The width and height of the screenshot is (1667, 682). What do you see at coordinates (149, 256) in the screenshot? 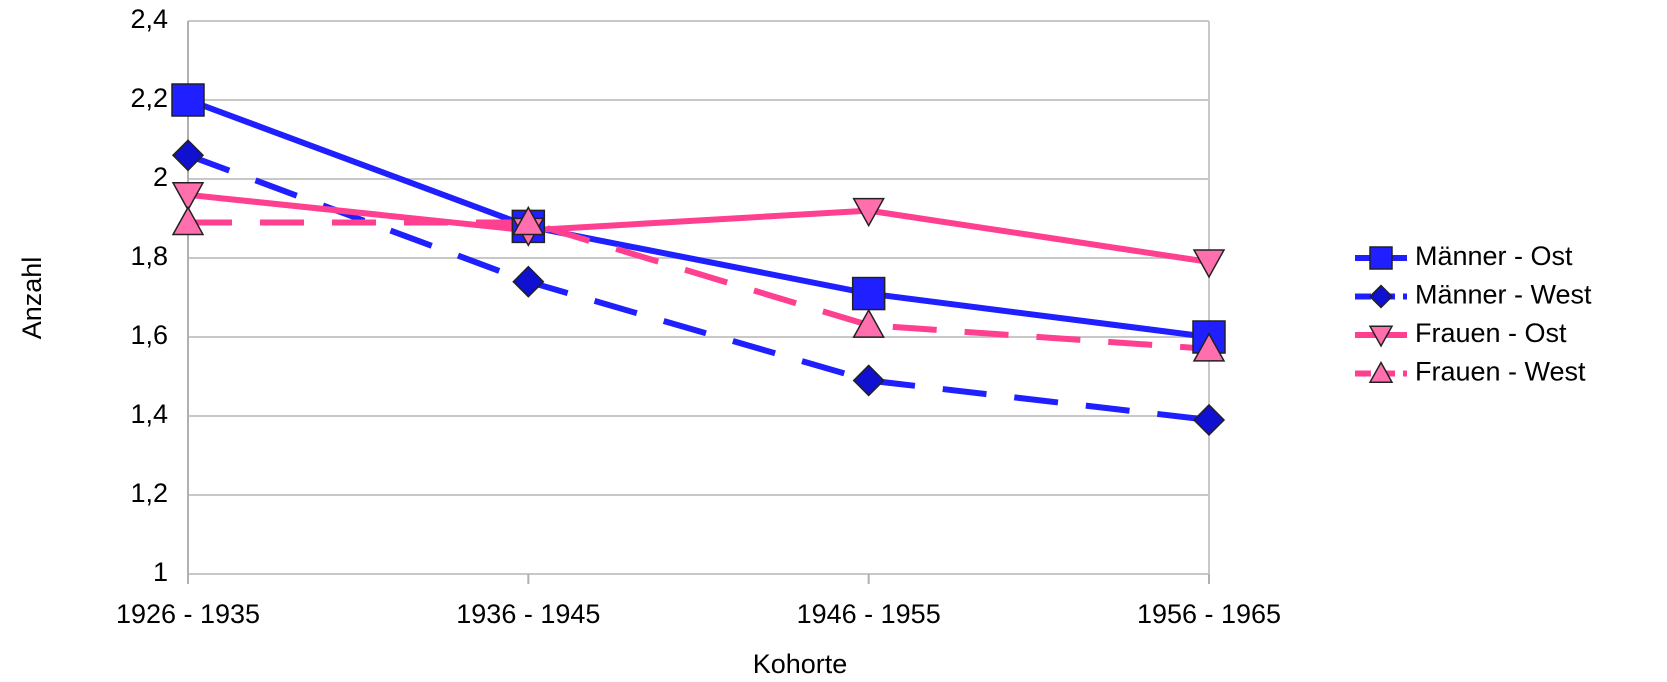
I see `y-tick-label: 1,8` at bounding box center [149, 256].